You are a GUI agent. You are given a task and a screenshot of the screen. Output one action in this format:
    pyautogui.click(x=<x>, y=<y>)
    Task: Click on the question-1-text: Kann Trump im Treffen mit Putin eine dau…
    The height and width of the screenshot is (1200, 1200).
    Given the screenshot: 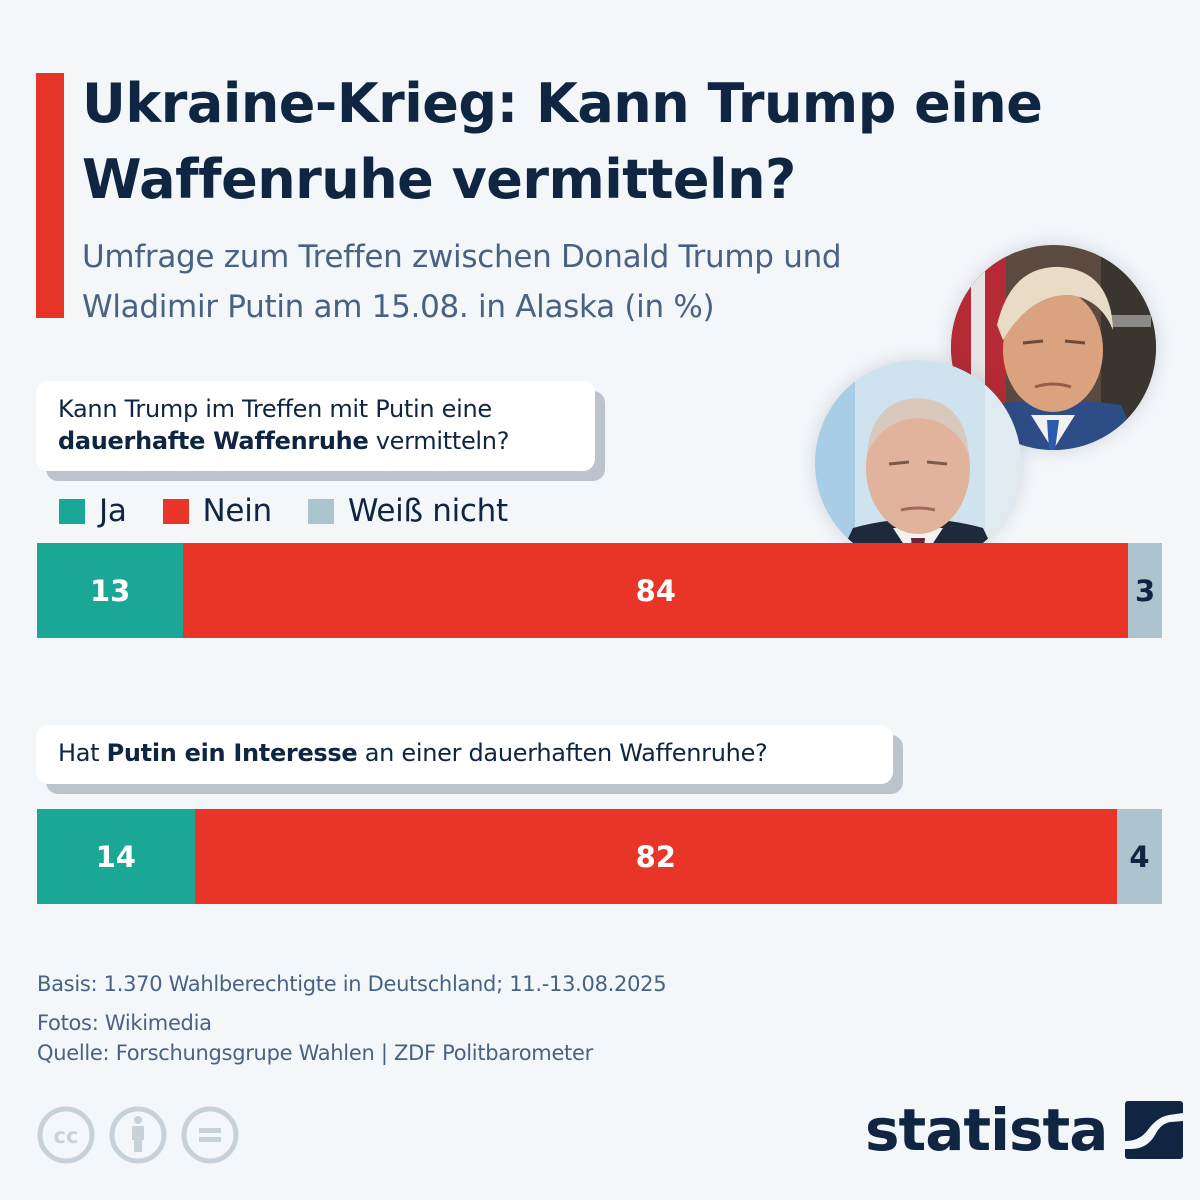 What is the action you would take?
    pyautogui.click(x=284, y=425)
    